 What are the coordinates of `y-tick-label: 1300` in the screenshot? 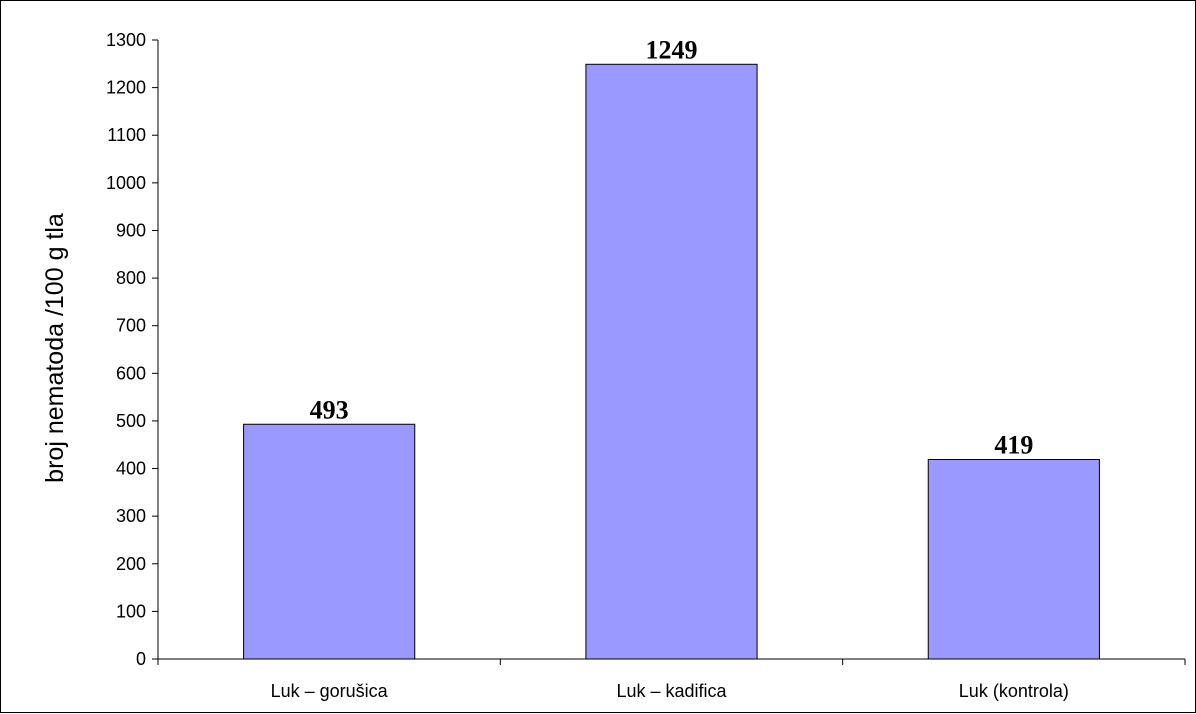 It's located at (126, 40).